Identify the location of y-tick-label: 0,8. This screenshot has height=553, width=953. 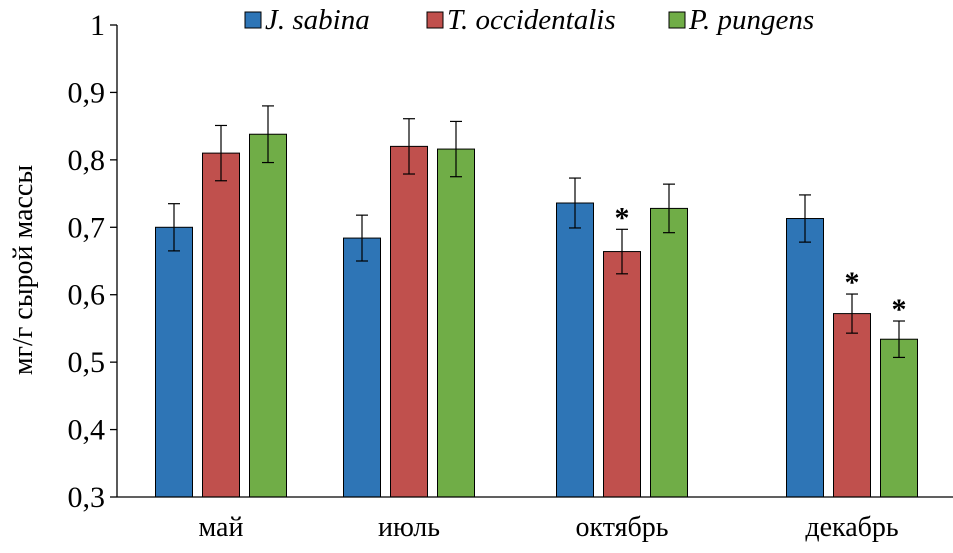
(87, 160).